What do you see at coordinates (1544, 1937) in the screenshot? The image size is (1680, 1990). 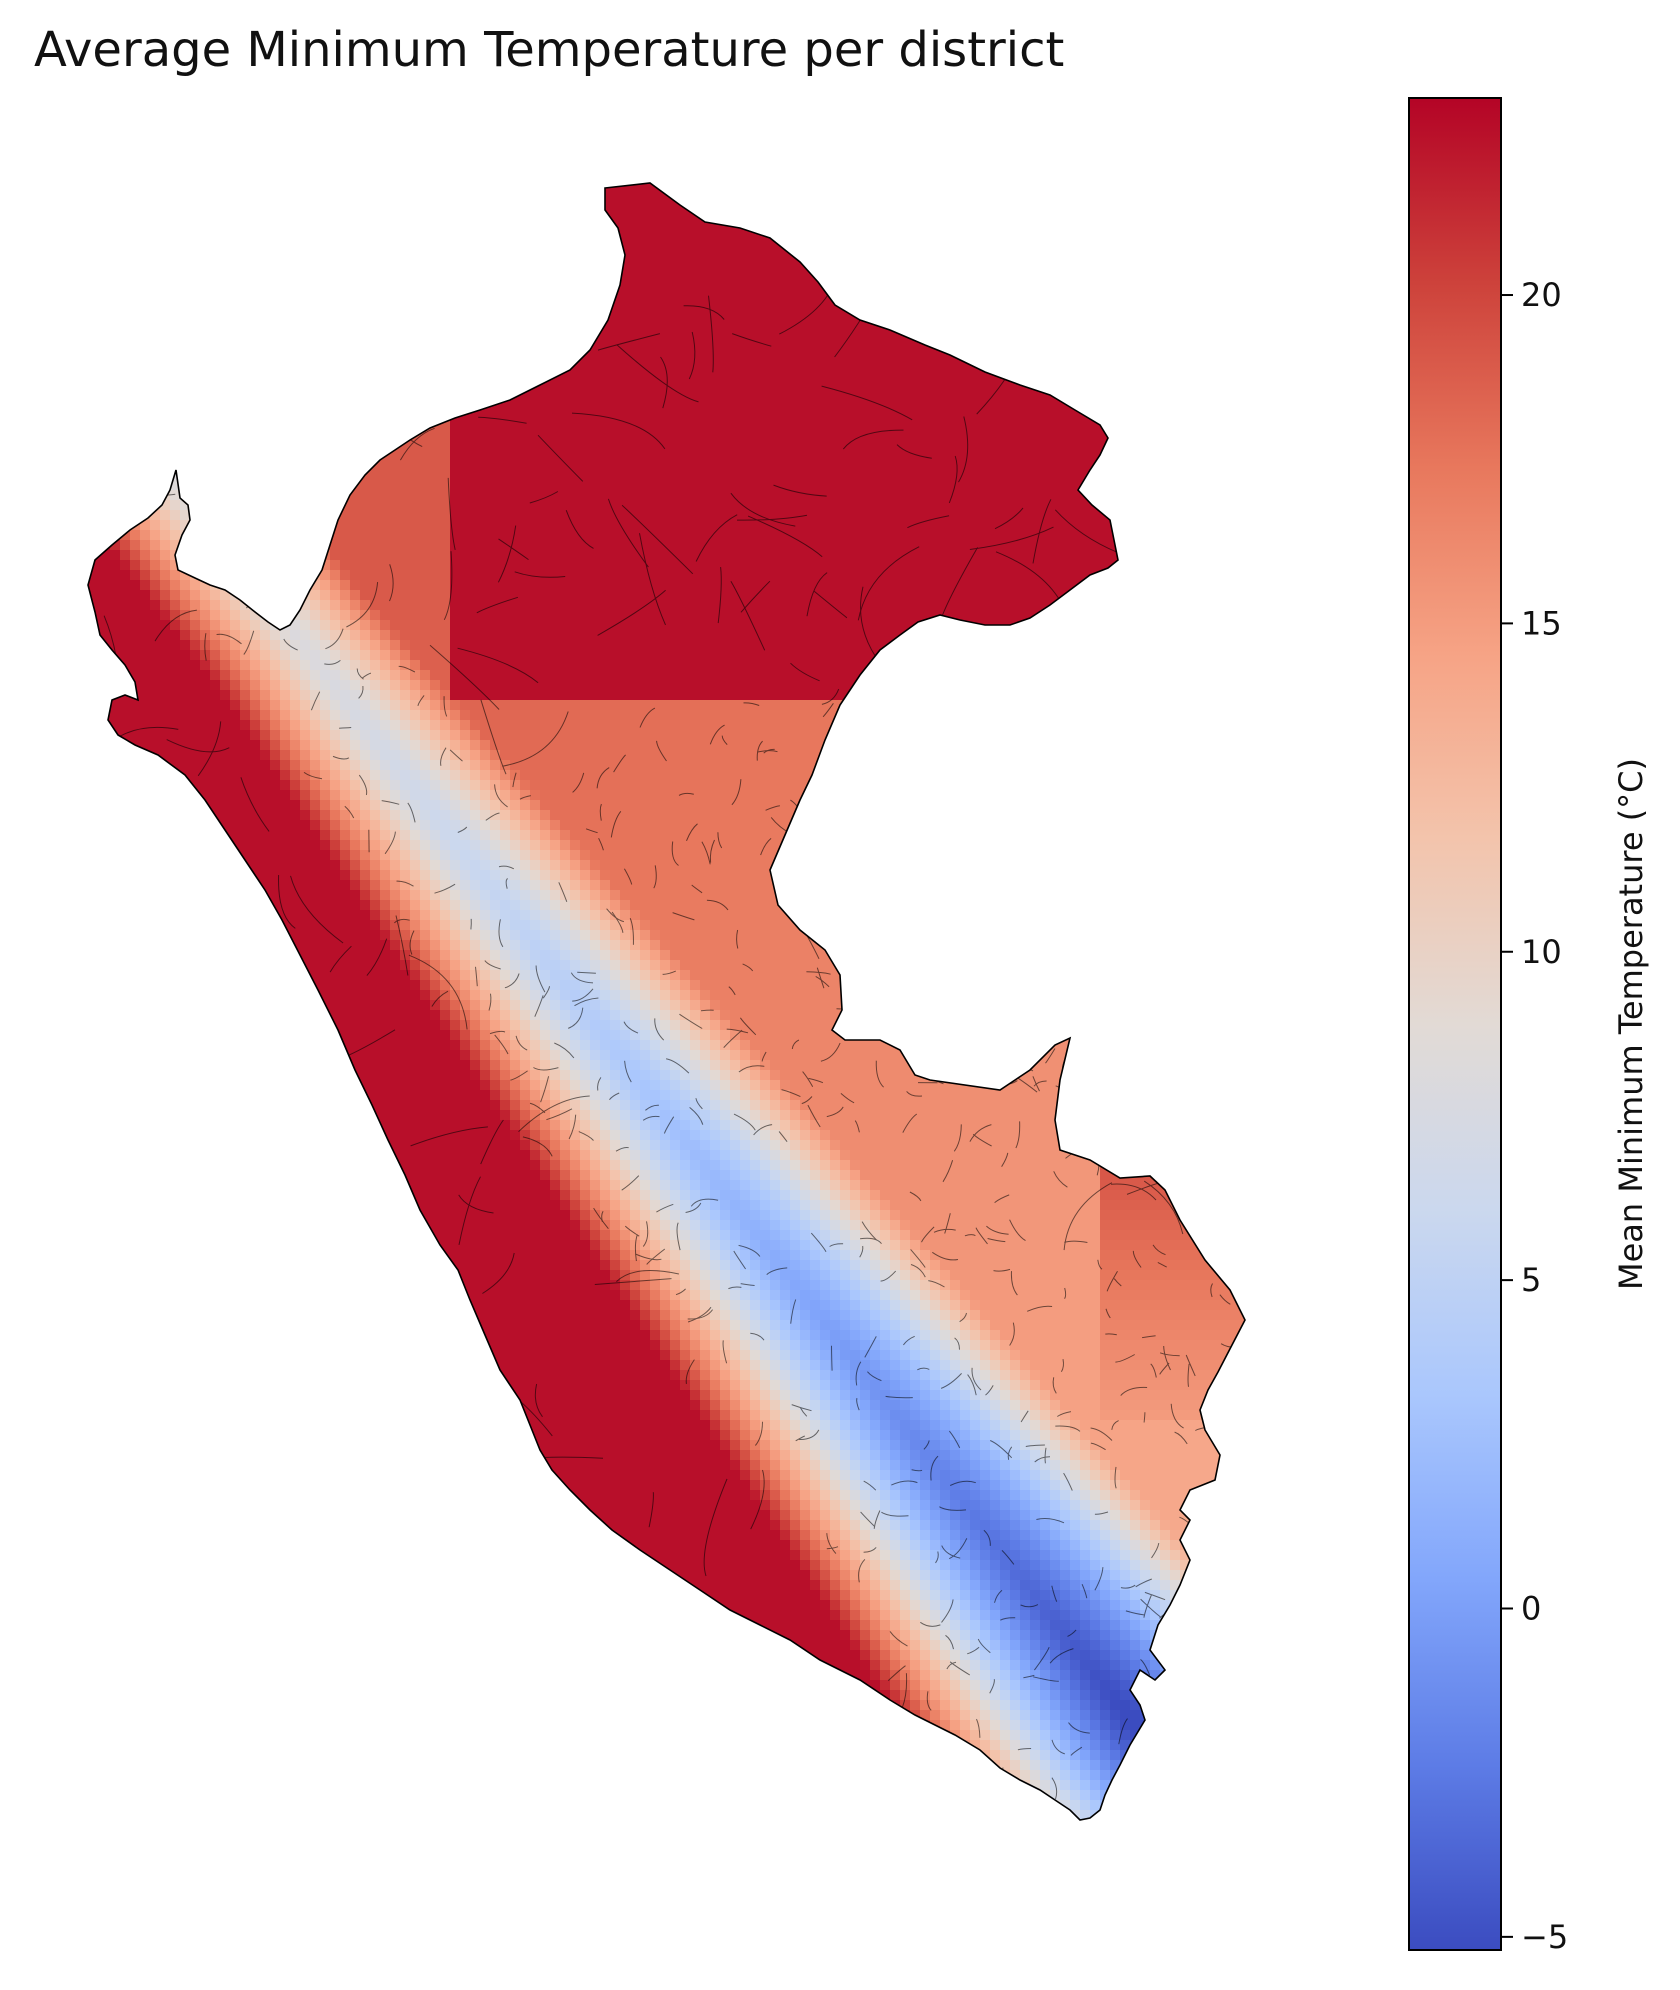 I see `colorbar-tick-label: −5` at bounding box center [1544, 1937].